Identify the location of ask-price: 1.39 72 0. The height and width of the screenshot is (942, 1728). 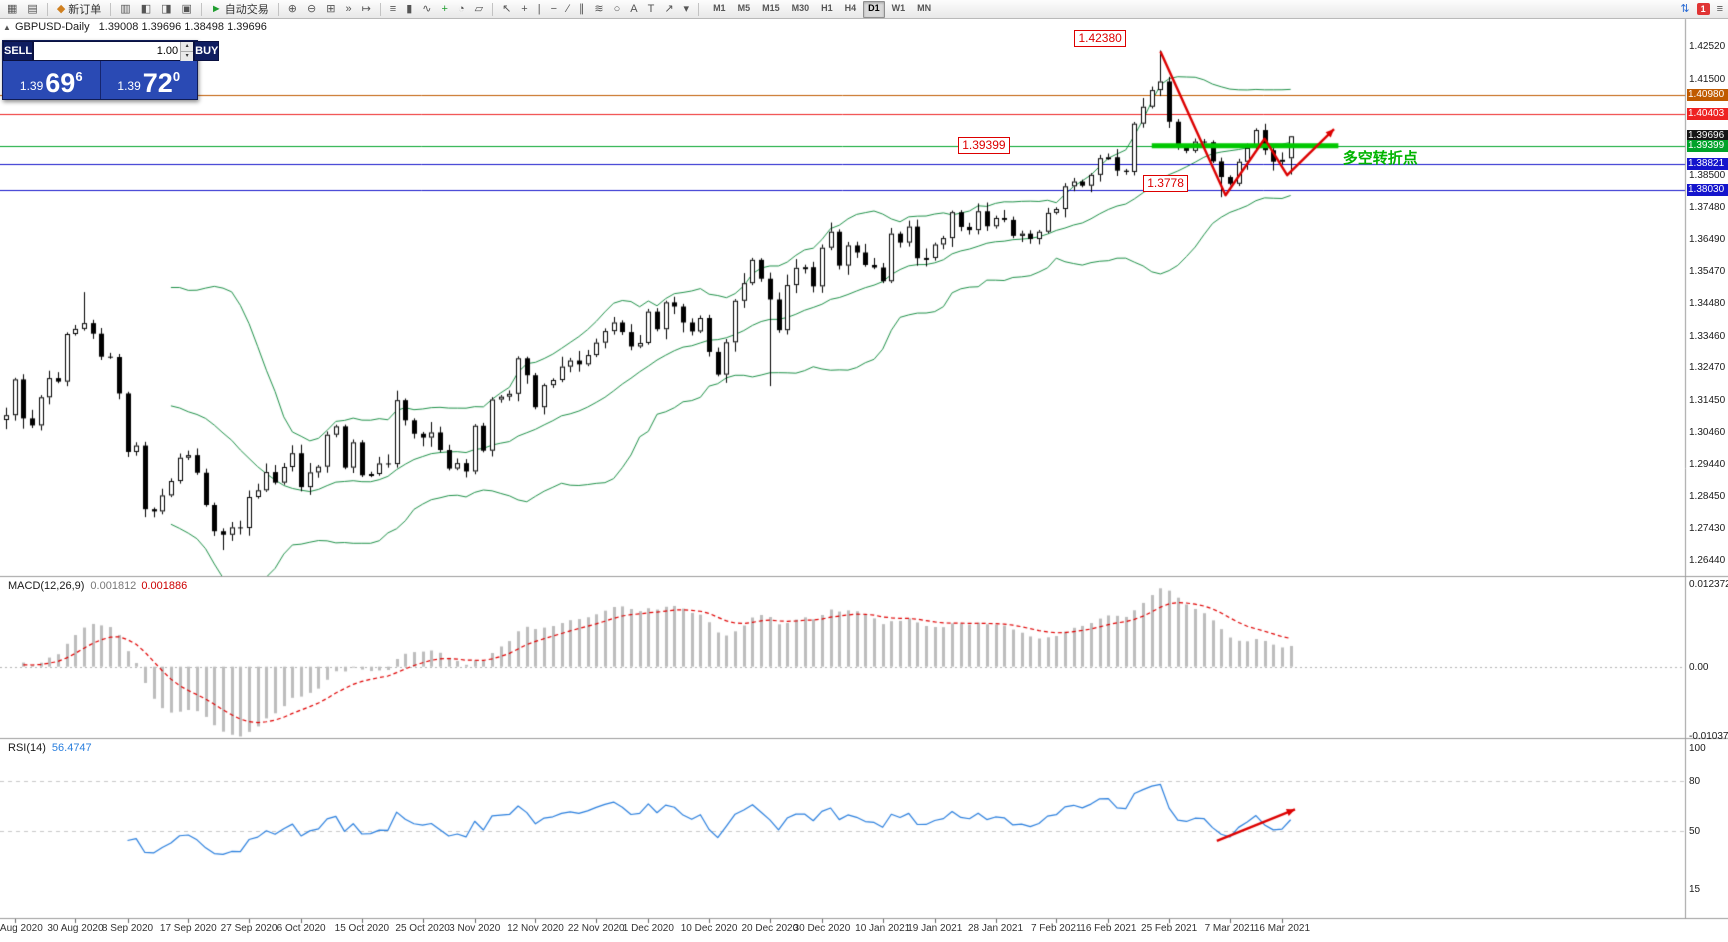
(149, 83).